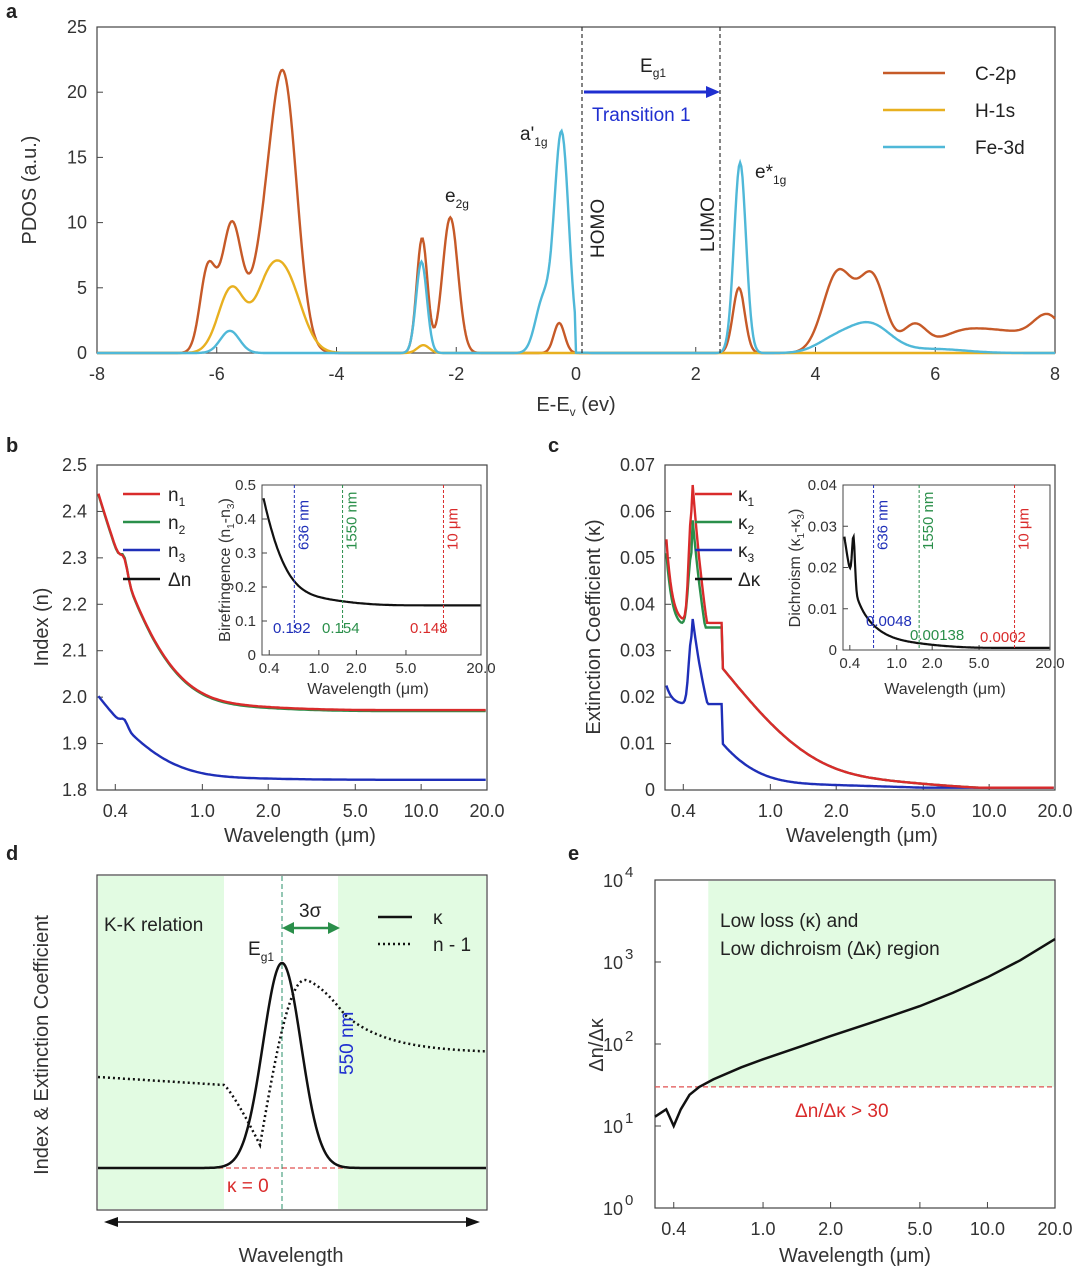 This screenshot has height=1275, width=1080. What do you see at coordinates (928, 521) in the screenshot?
I see `inset-marker-label: 1550 nm` at bounding box center [928, 521].